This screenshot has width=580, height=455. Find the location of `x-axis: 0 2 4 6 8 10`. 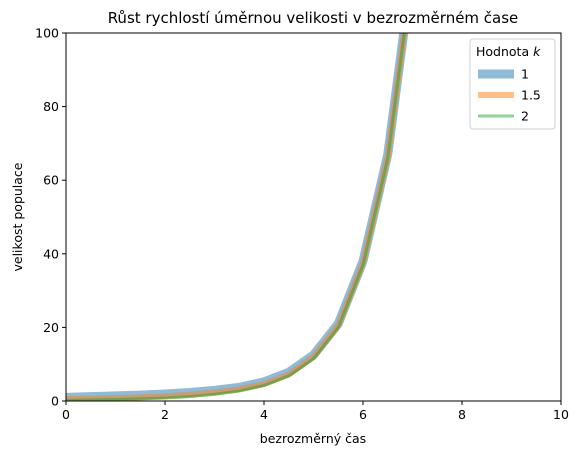

x-axis: 0 2 4 6 8 10 is located at coordinates (315, 411).